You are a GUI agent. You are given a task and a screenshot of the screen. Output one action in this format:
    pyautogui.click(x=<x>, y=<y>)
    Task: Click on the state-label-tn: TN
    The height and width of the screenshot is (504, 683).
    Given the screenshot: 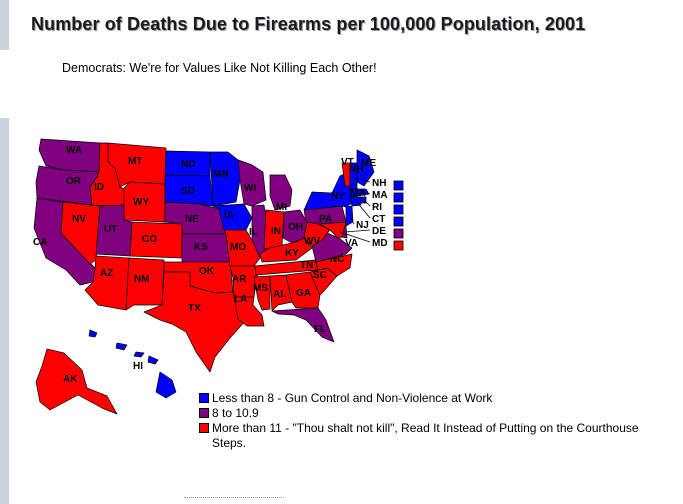 What is the action you would take?
    pyautogui.click(x=306, y=265)
    